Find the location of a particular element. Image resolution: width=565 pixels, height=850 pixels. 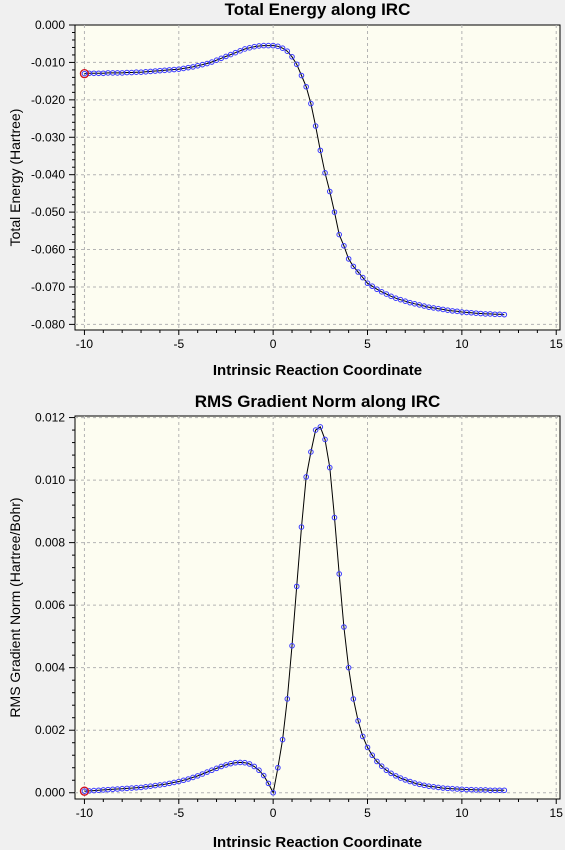

y-tick-label: -0.030 is located at coordinates (48, 137).